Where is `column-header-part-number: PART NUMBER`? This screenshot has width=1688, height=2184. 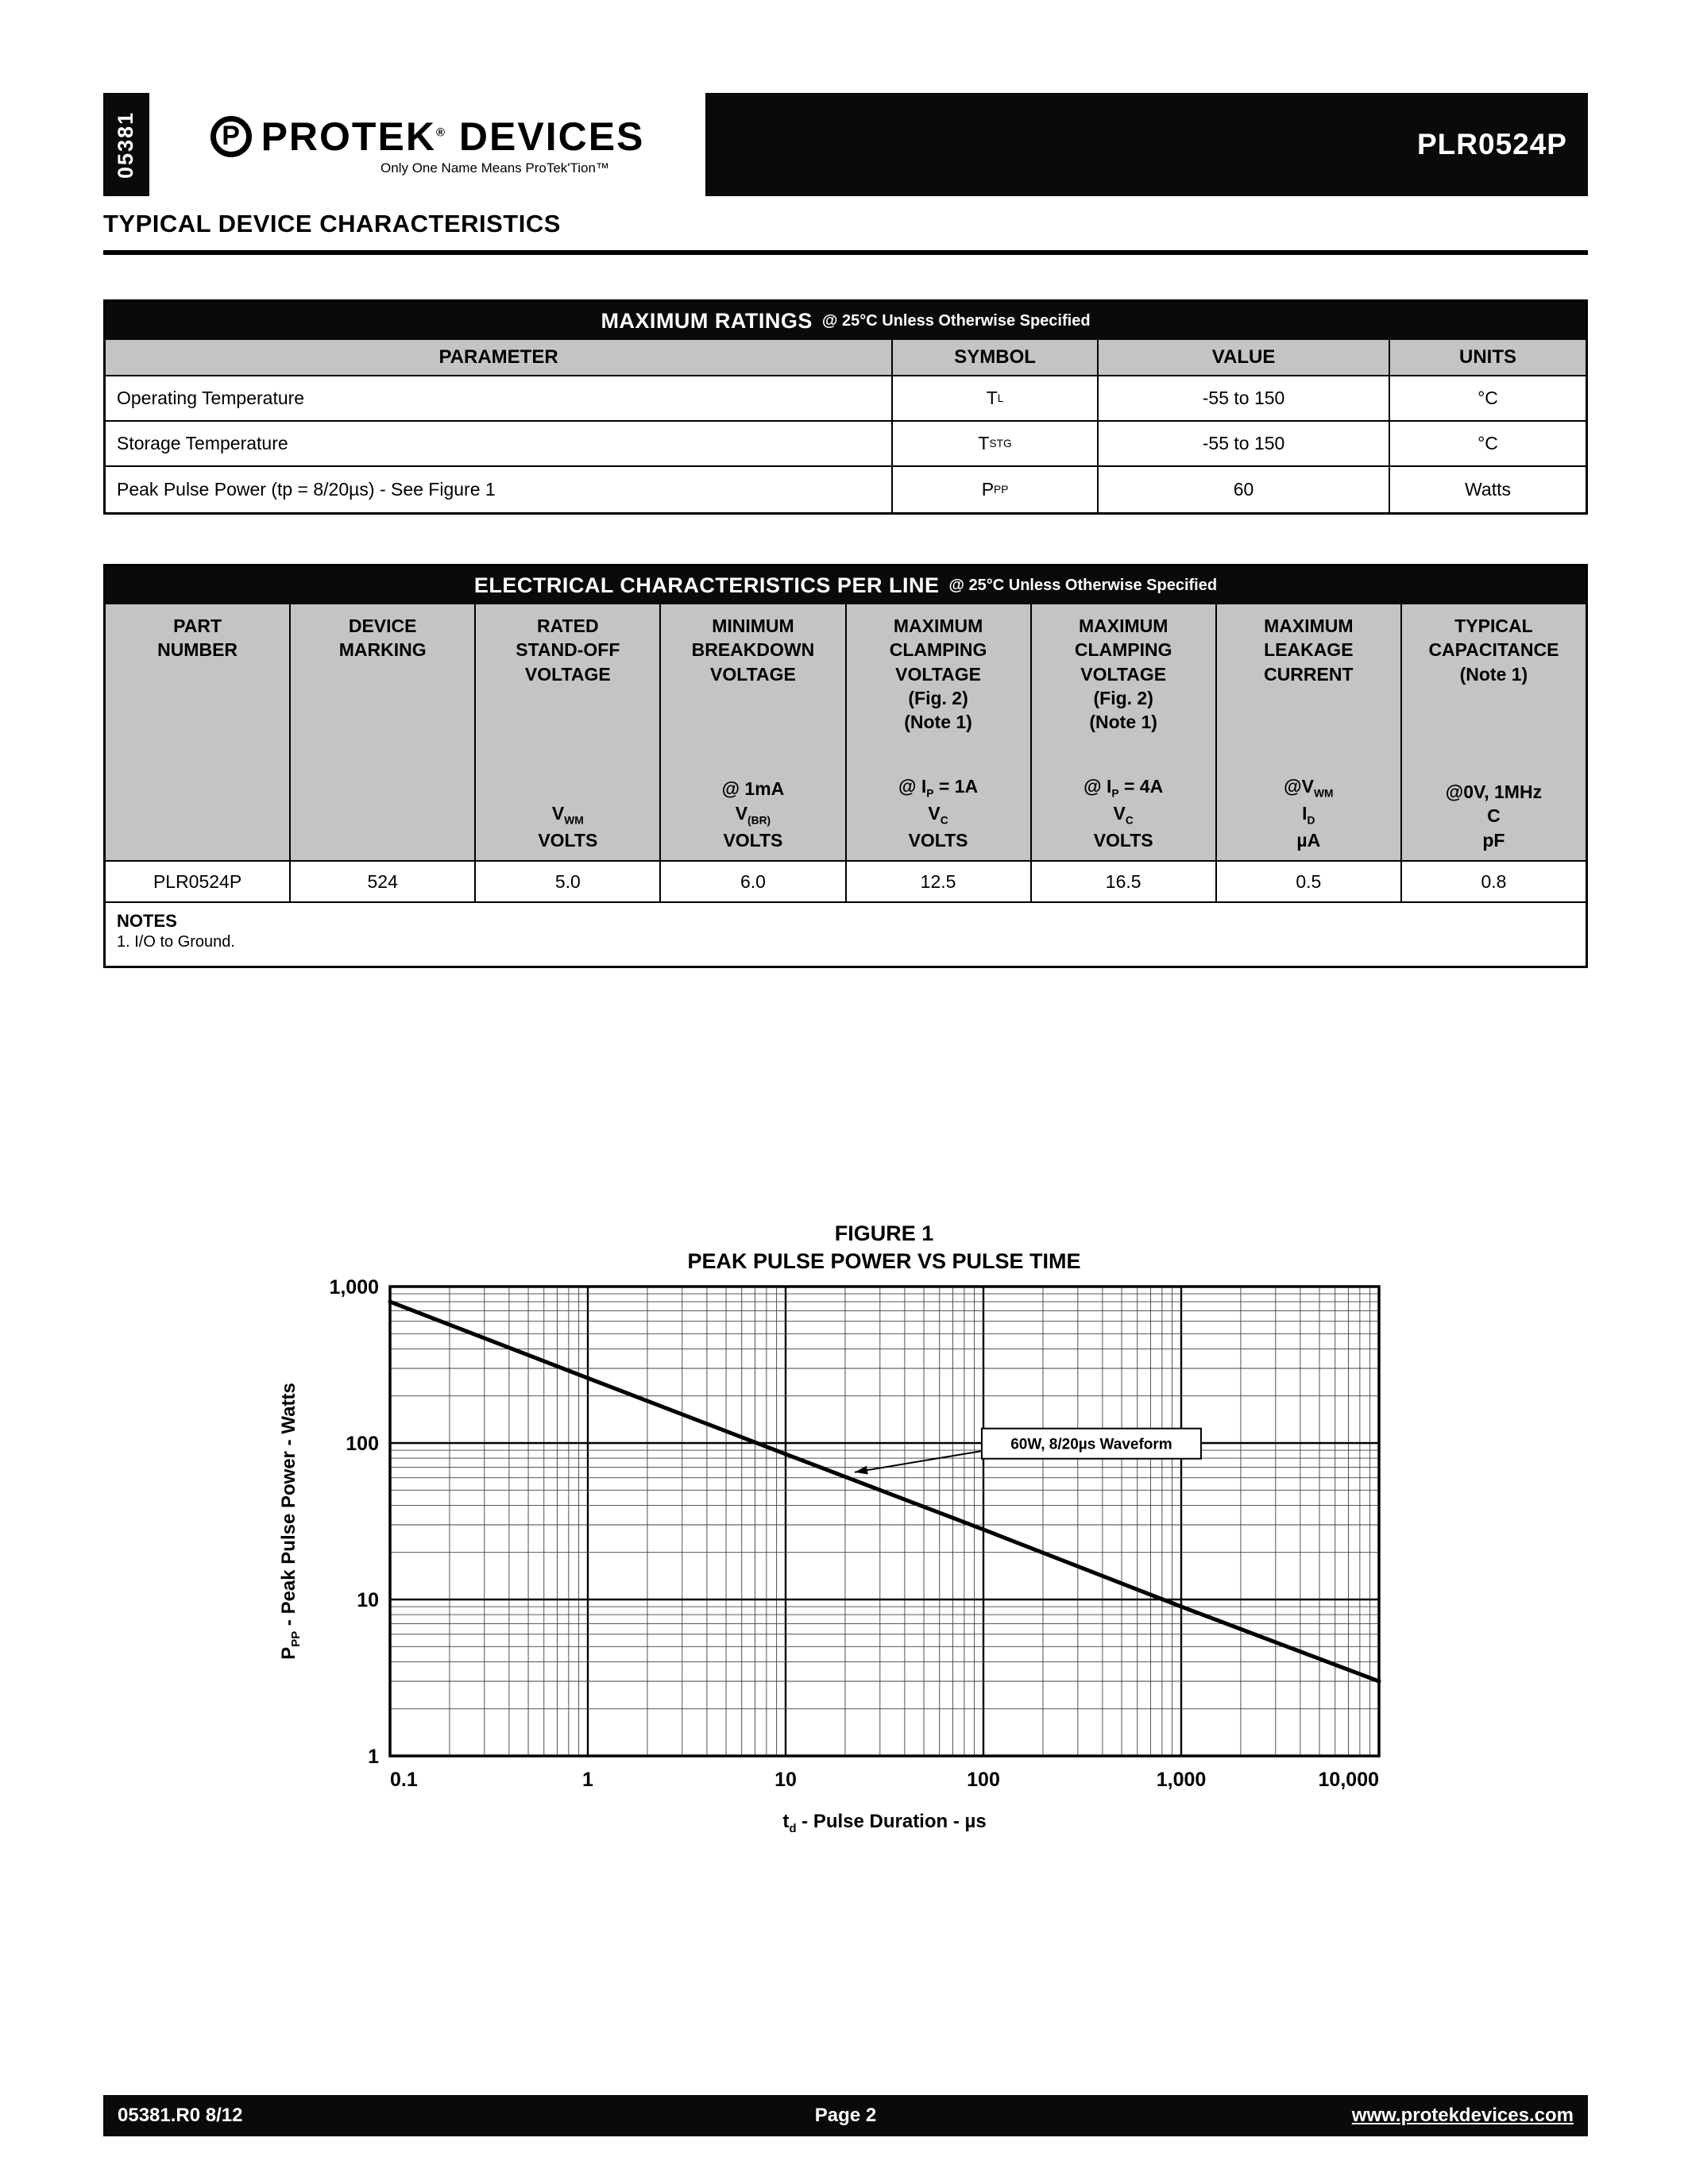
column-header-part-number: PART NUMBER is located at coordinates (199, 732).